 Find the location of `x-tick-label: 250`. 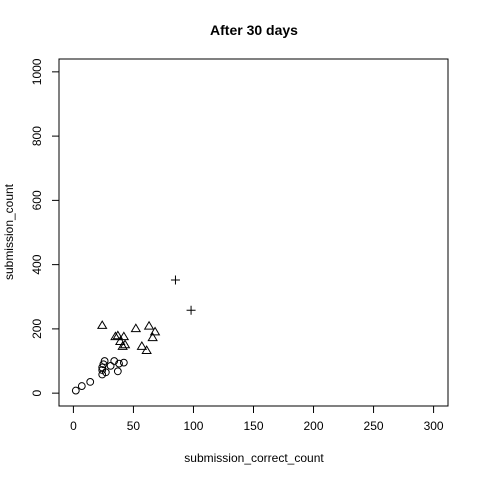

x-tick-label: 250 is located at coordinates (374, 426).